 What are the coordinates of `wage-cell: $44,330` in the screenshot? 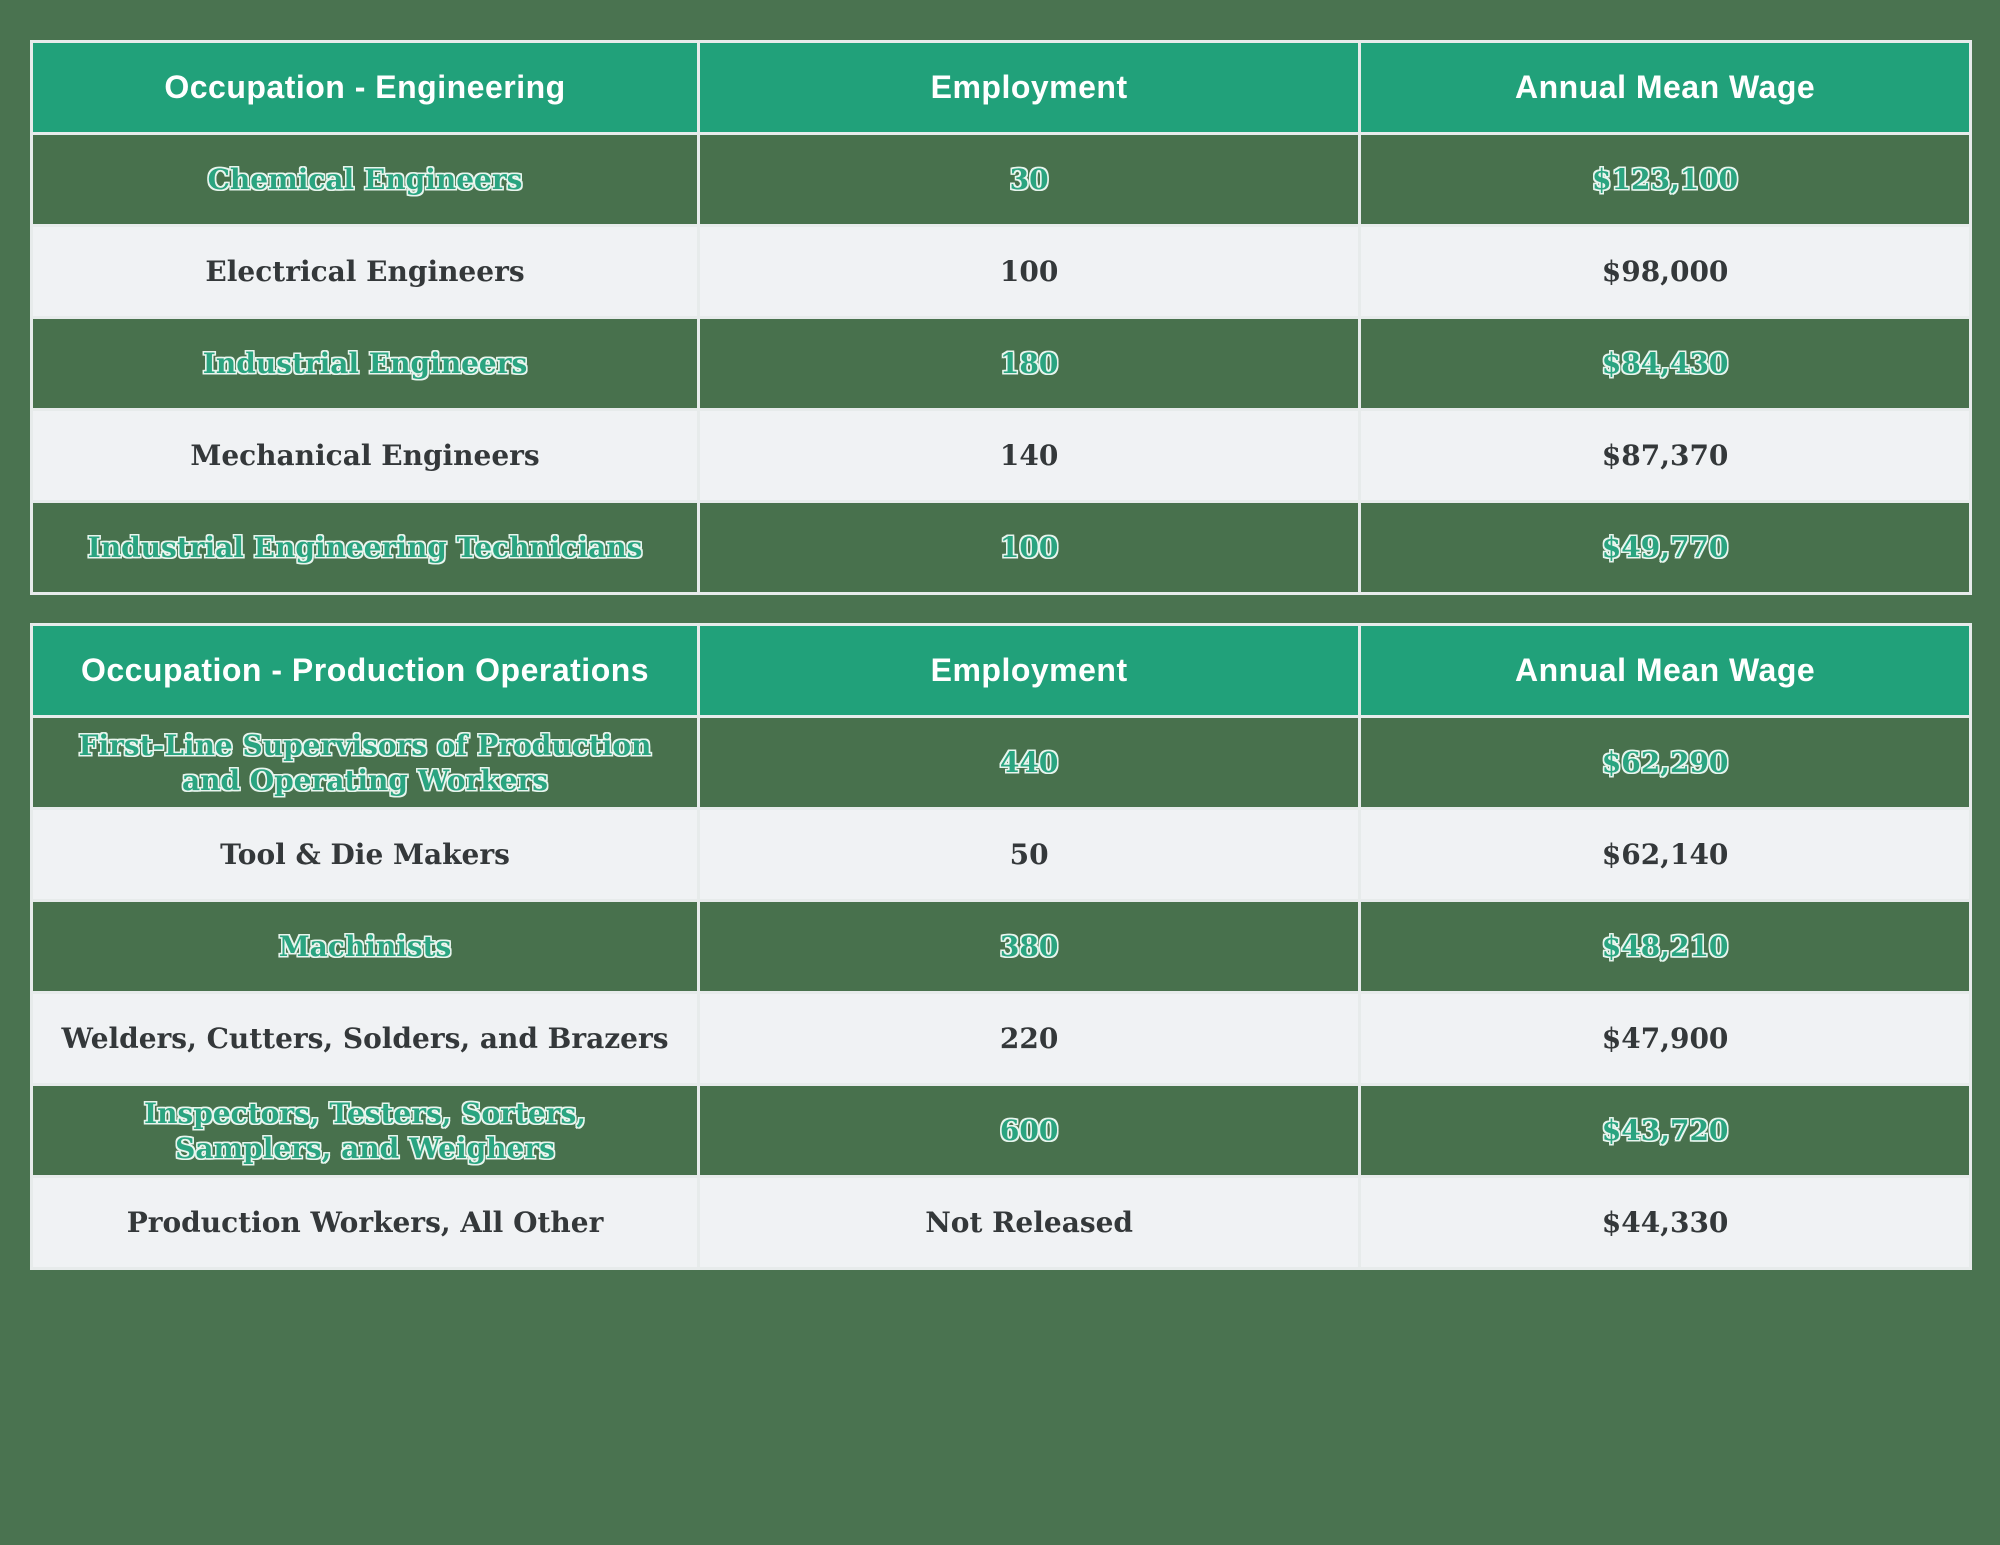 It's located at (1665, 1222).